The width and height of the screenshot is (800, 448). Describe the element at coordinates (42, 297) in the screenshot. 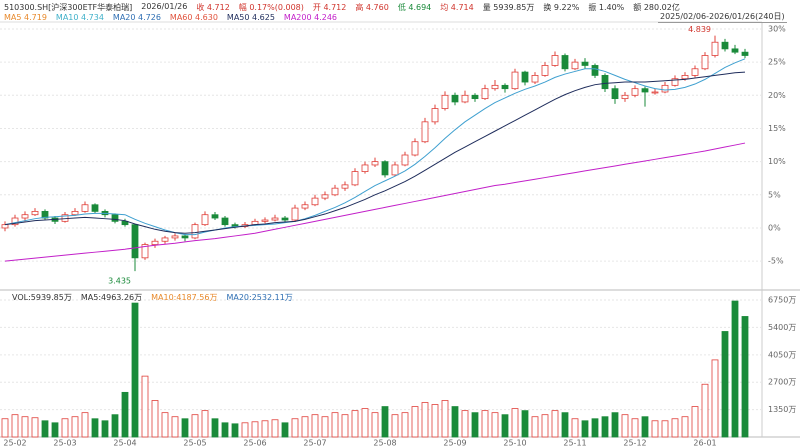

I see `vol-legend-item: VOL:5939.85万` at that location.